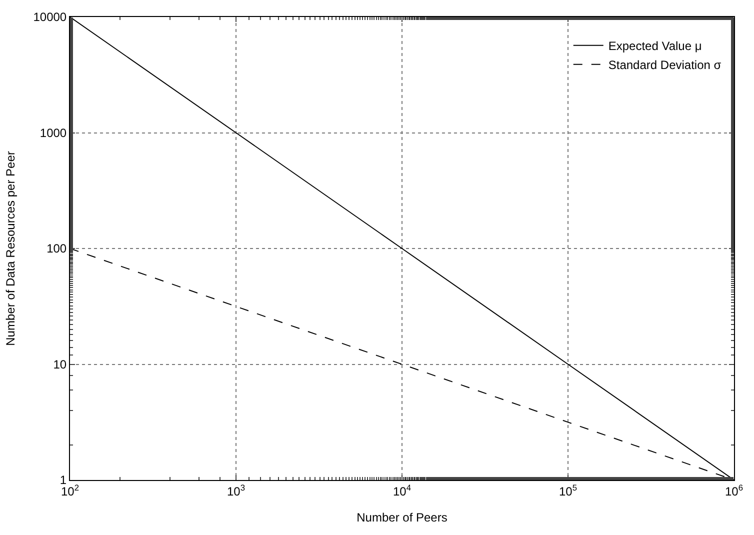  What do you see at coordinates (402, 490) in the screenshot?
I see `x-tick-label: 10$^{4}$` at bounding box center [402, 490].